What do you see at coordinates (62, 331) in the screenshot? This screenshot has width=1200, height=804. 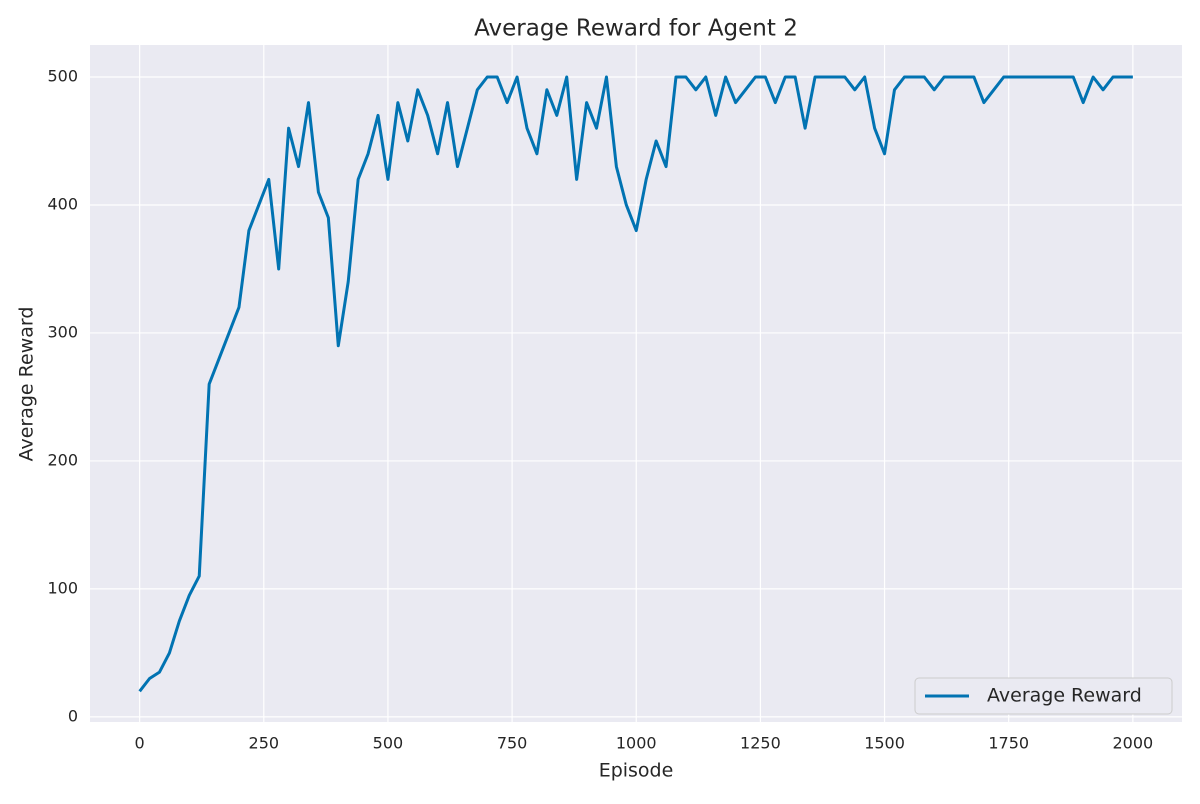 I see `y-tick-label: 300` at bounding box center [62, 331].